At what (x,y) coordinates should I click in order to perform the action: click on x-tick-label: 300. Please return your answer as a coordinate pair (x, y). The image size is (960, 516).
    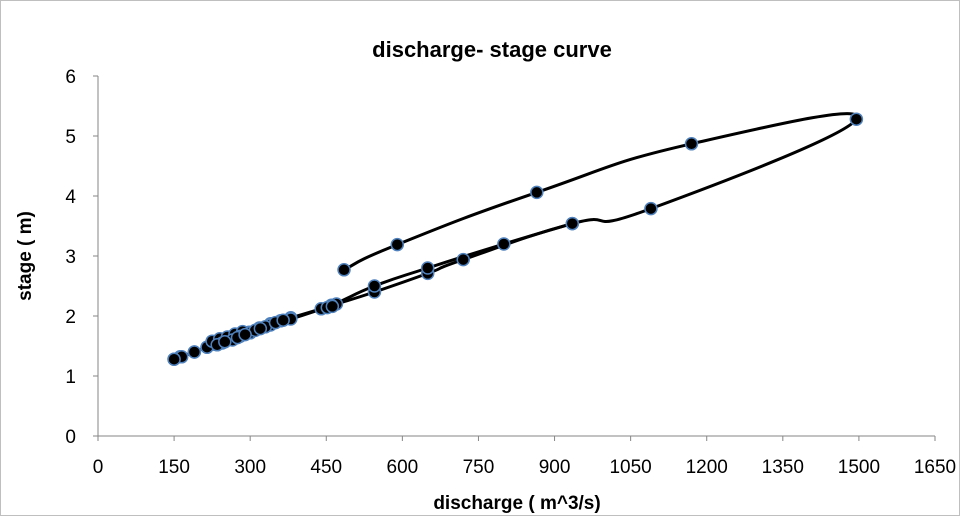
    Looking at the image, I should click on (250, 467).